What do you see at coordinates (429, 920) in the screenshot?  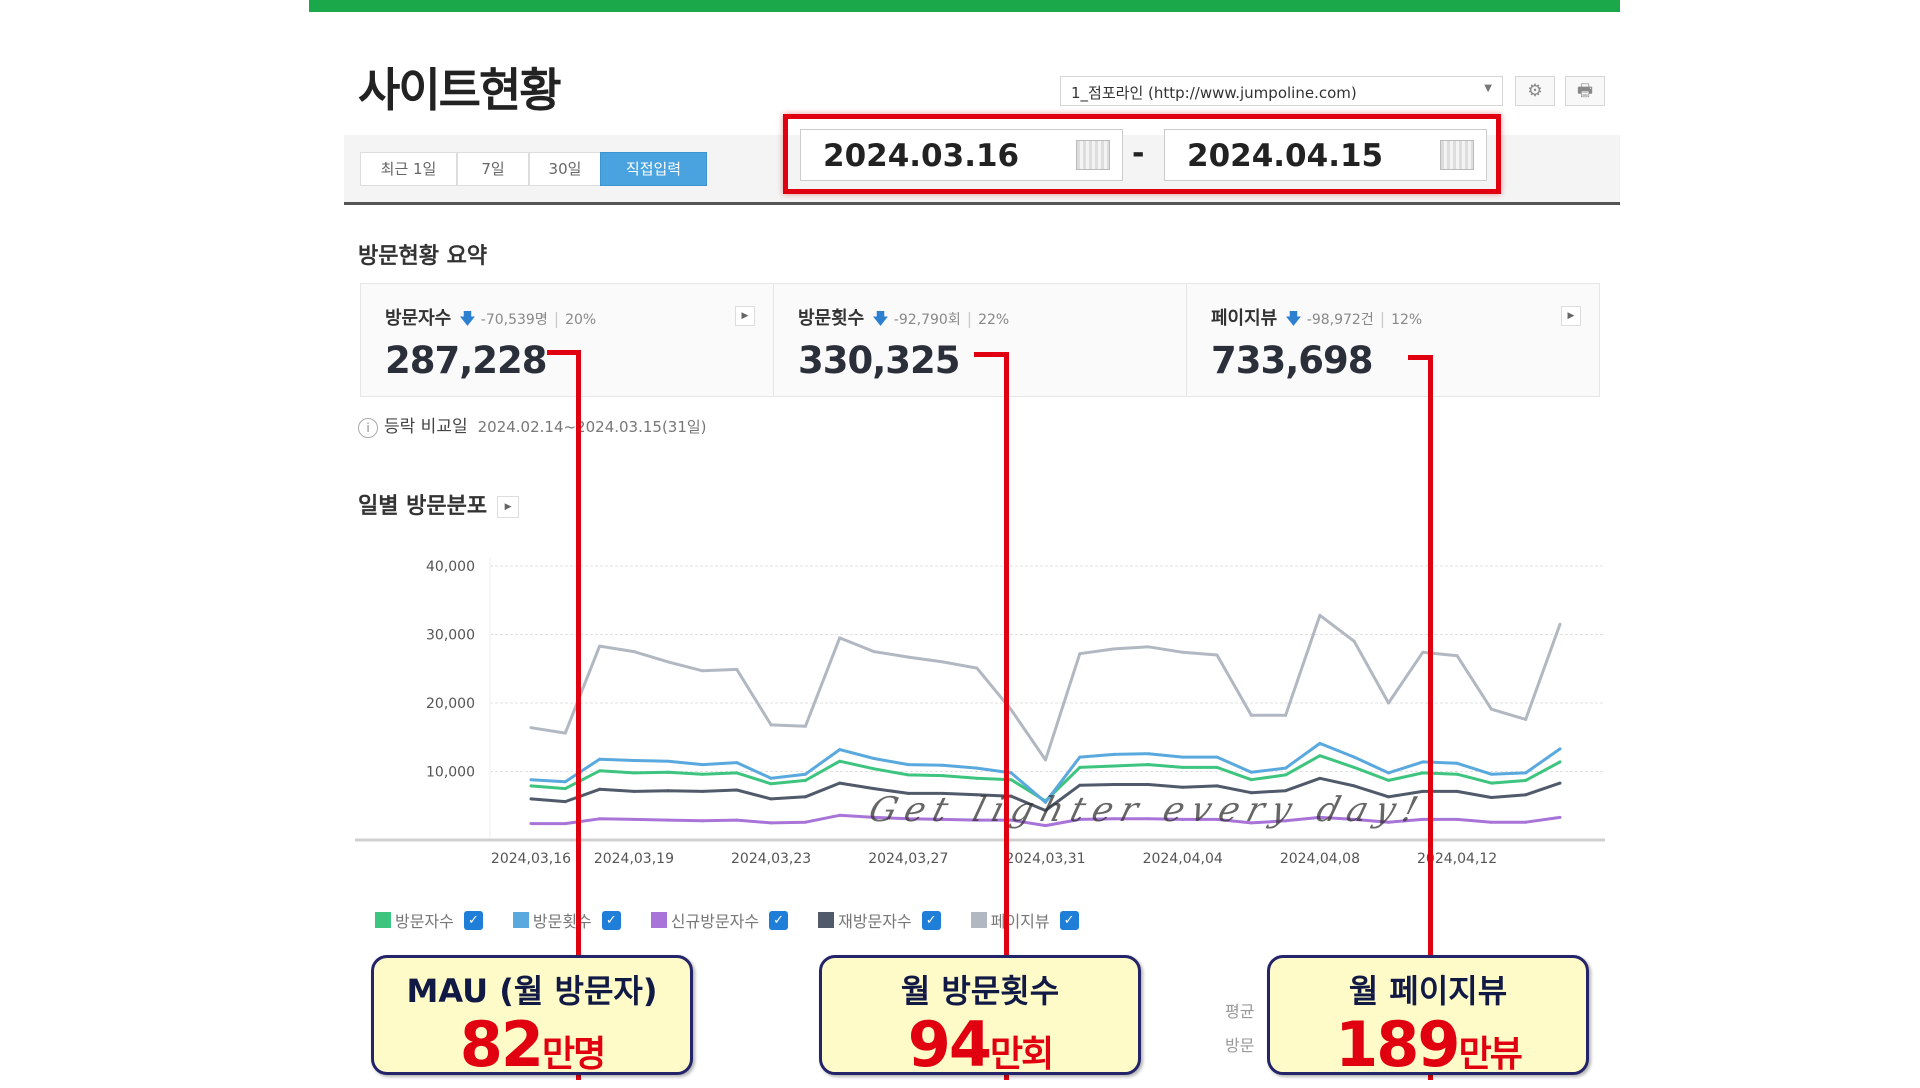 I see `legend-item: 방문자수 ✓` at bounding box center [429, 920].